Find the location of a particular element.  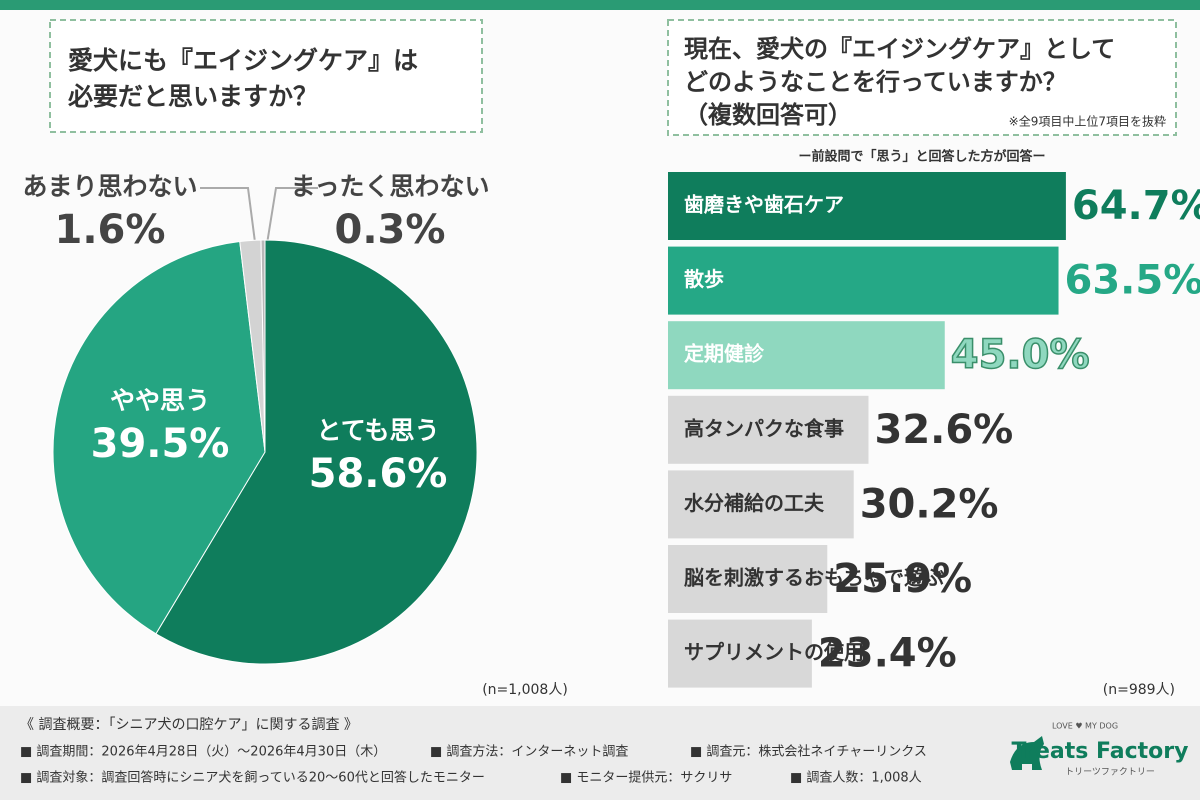

value-label: 30.2% is located at coordinates (929, 504).